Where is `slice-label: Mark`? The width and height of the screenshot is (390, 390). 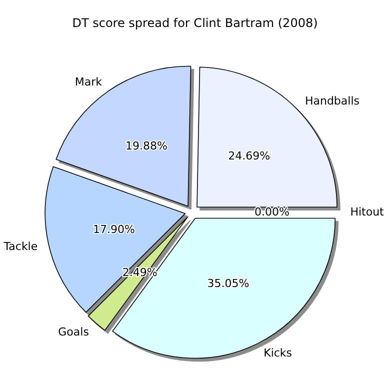
slice-label: Mark is located at coordinates (88, 81).